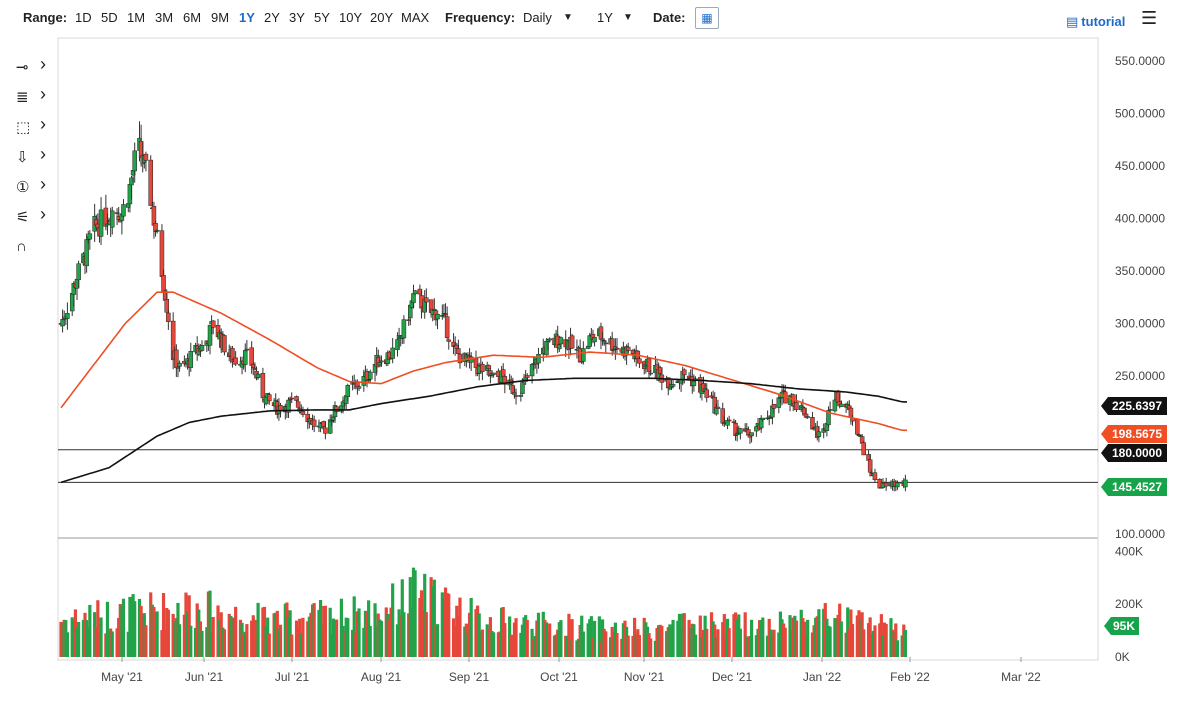  I want to click on hamburger-menu-icon: ☰, so click(1149, 18).